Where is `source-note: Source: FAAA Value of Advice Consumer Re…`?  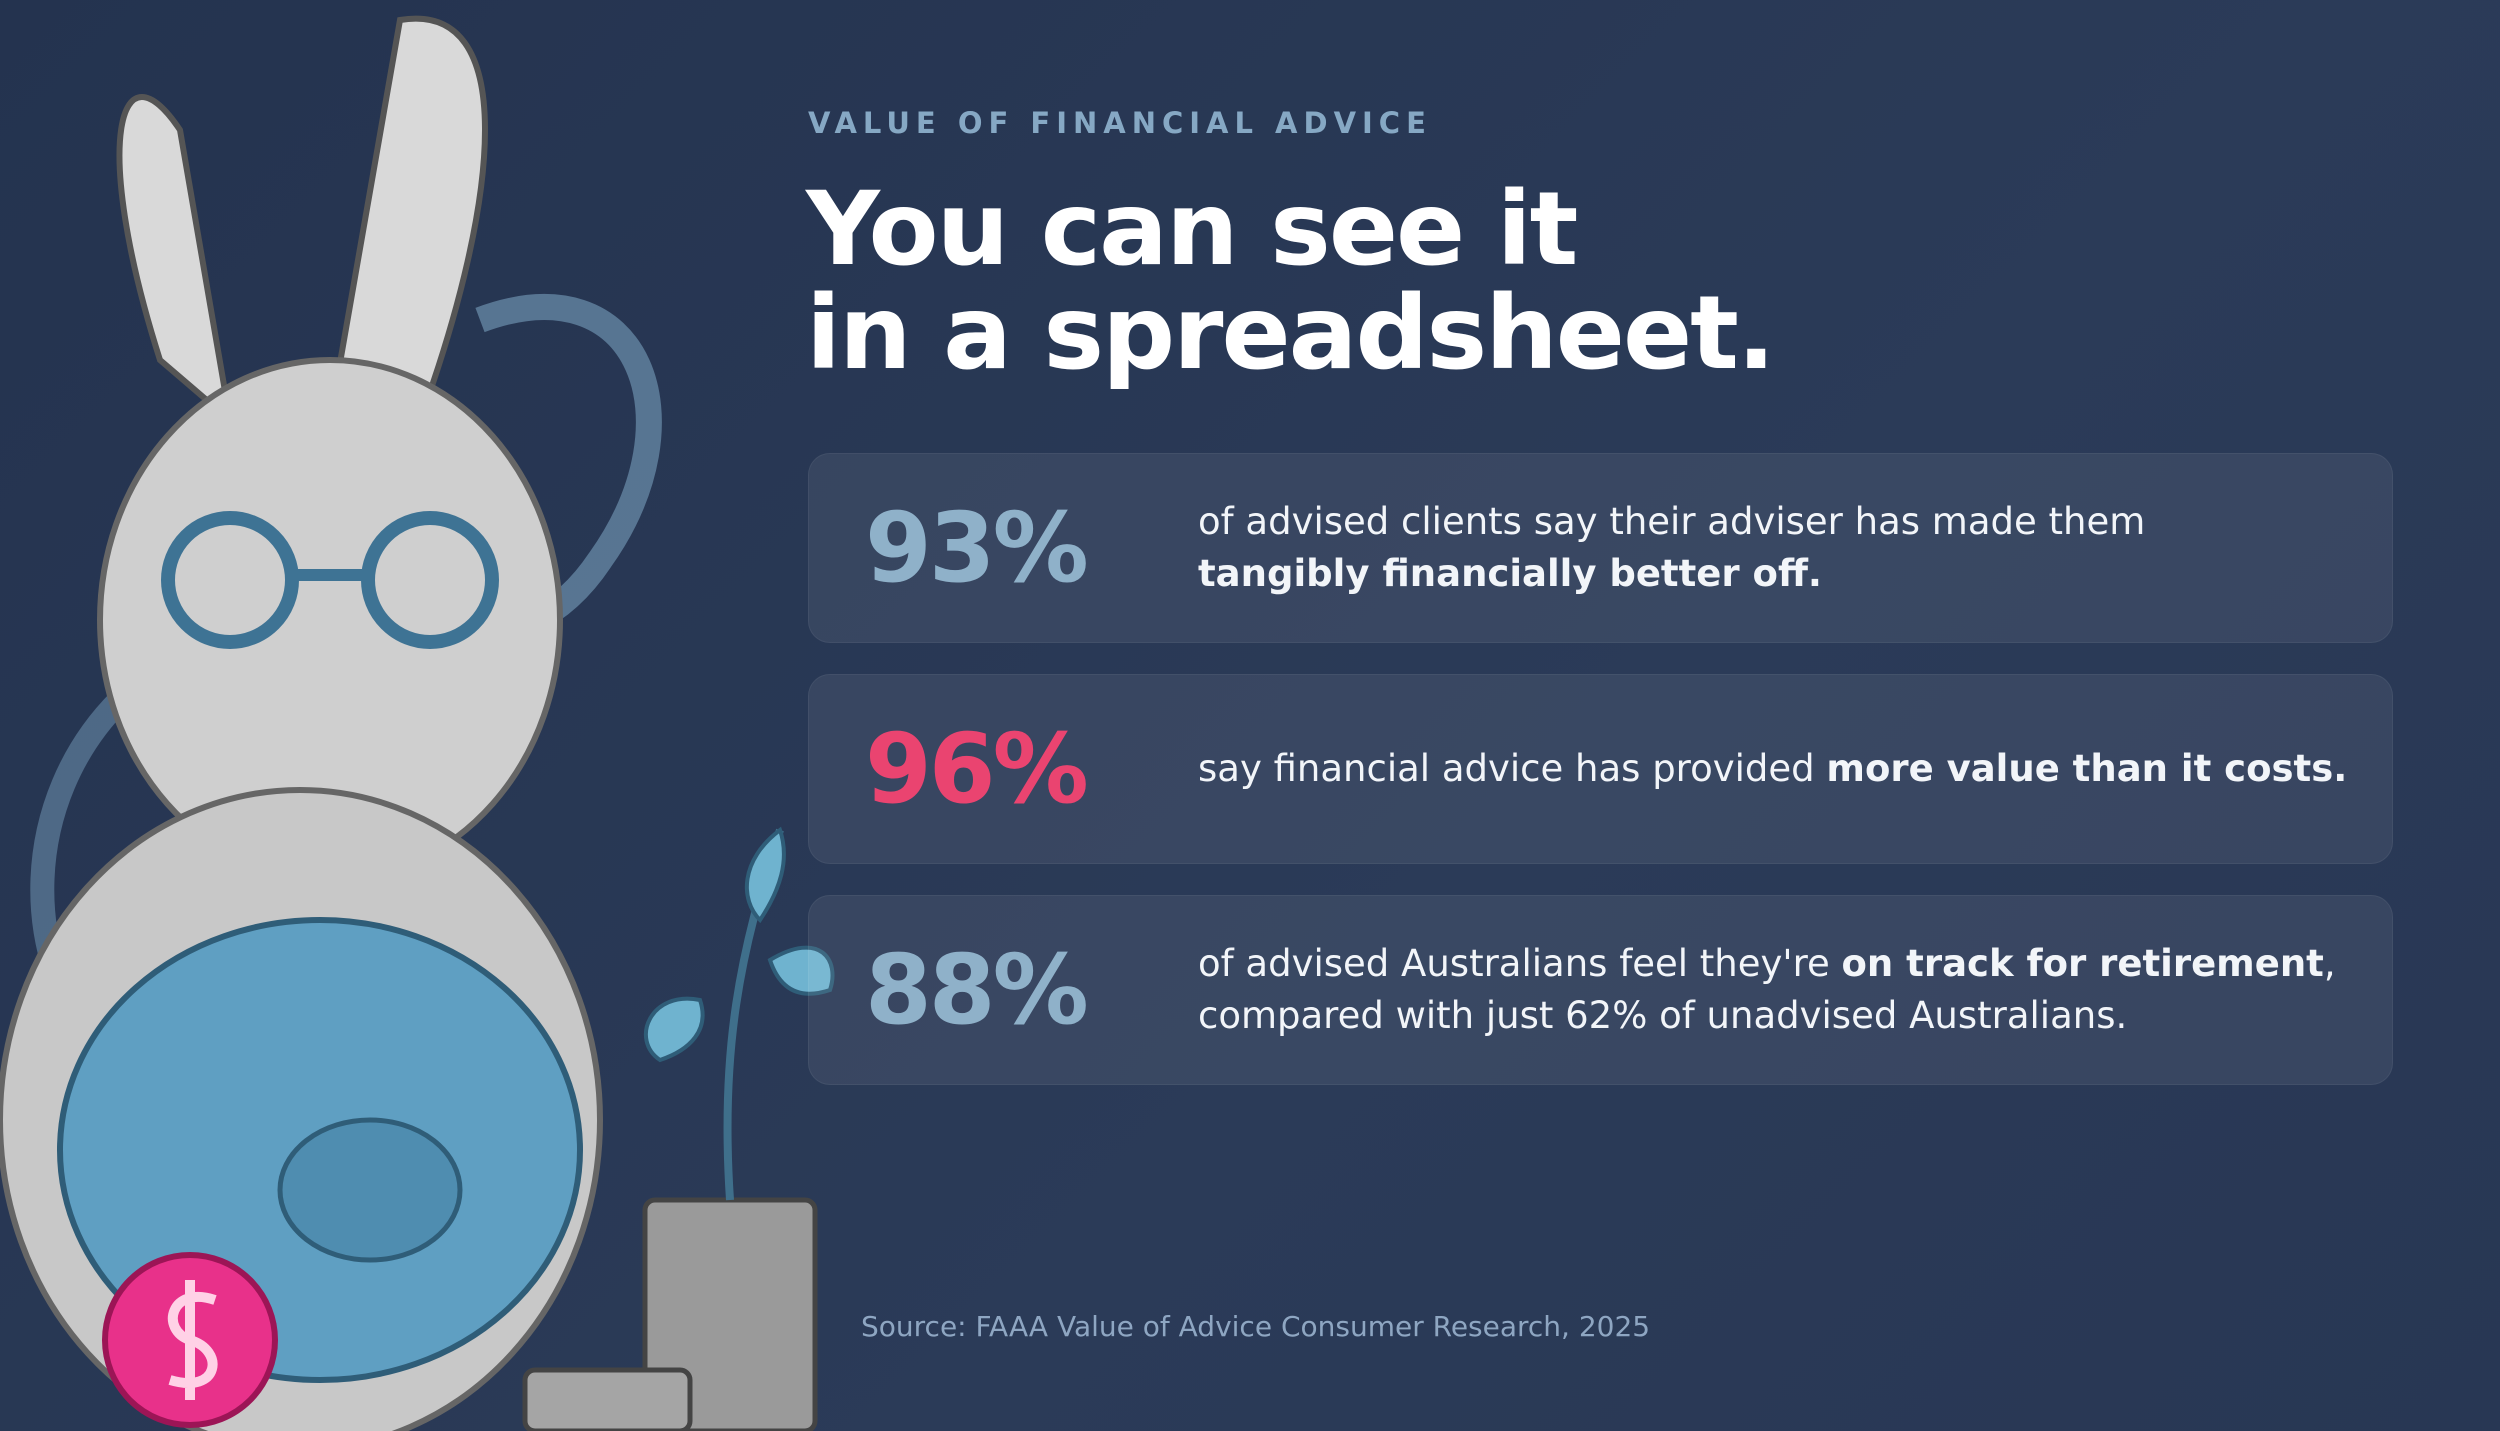
source-note: Source: FAAA Value of Advice Consumer Re… is located at coordinates (1256, 1326).